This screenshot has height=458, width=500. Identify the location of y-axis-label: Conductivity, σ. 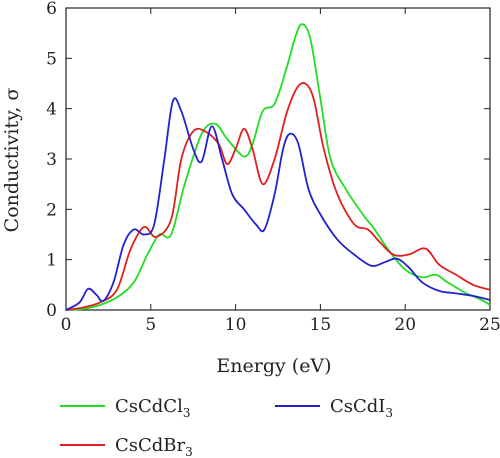
(12, 160).